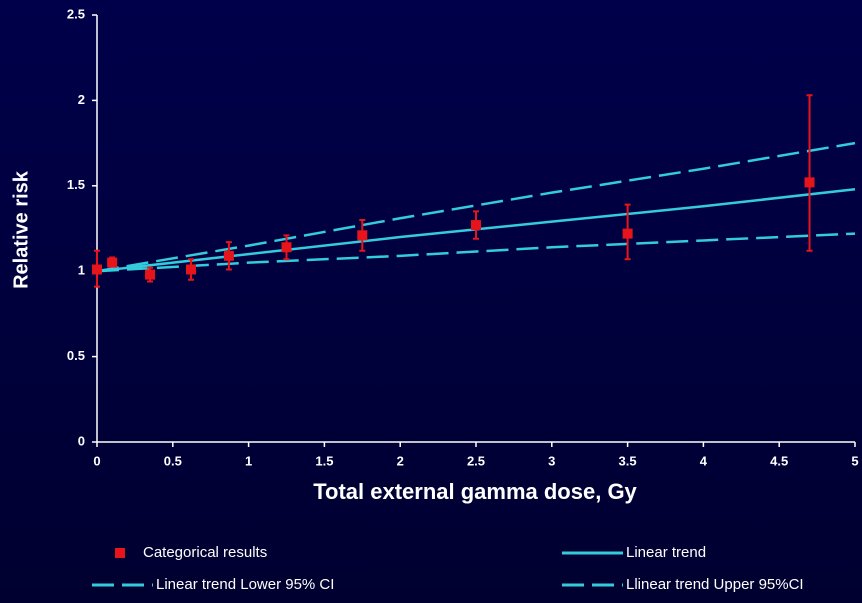 The image size is (862, 603). Describe the element at coordinates (81, 270) in the screenshot. I see `y-tick-label: 1` at that location.